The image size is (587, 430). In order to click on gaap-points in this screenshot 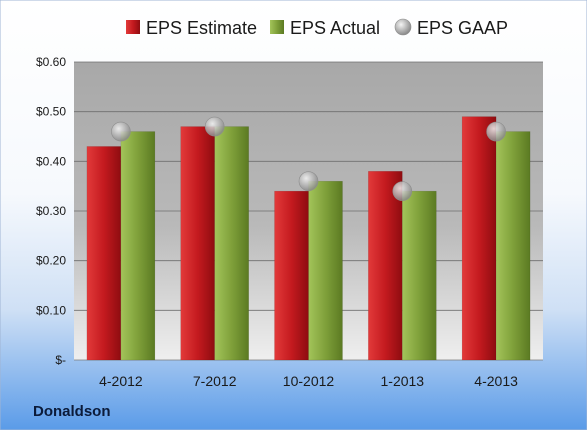, I will do `click(308, 158)`.